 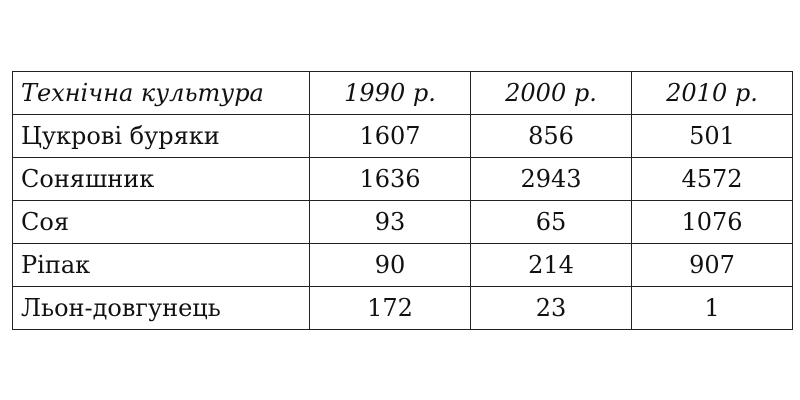 I want to click on value-1990: 90, so click(x=390, y=265).